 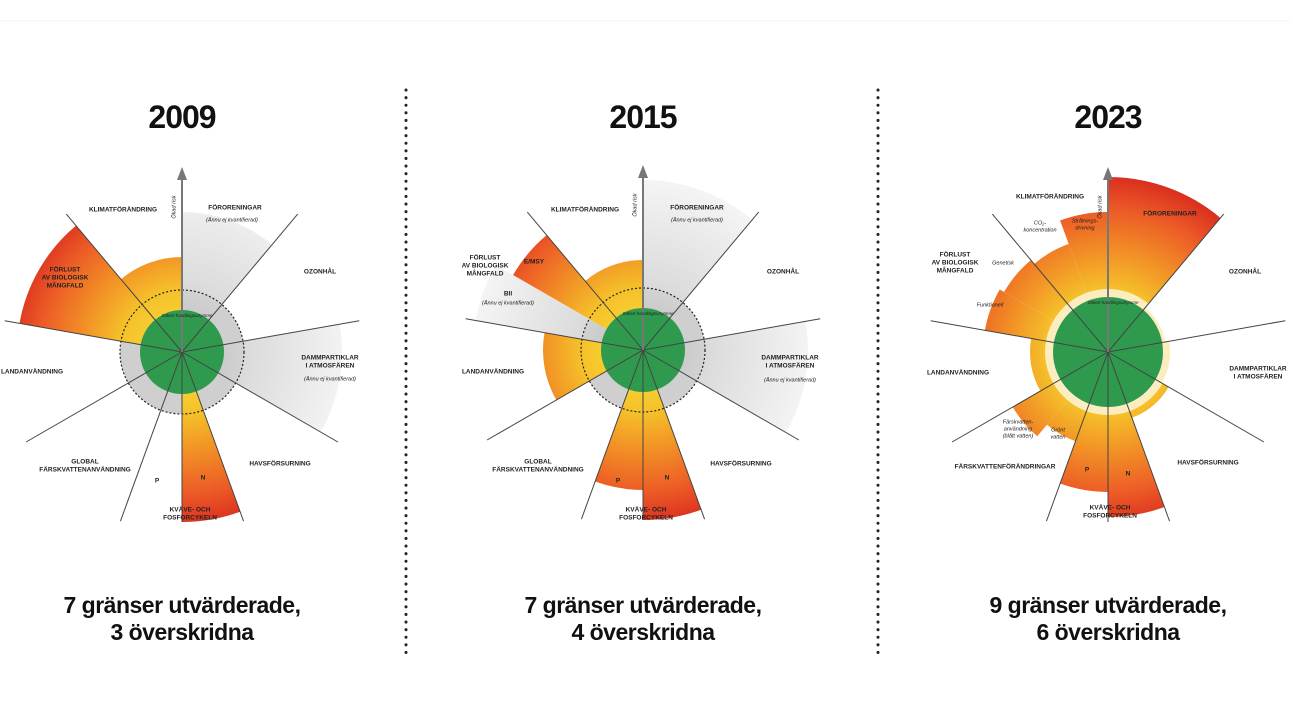 I want to click on boundary-label: DAMMPARTIKLAR, so click(x=1258, y=369).